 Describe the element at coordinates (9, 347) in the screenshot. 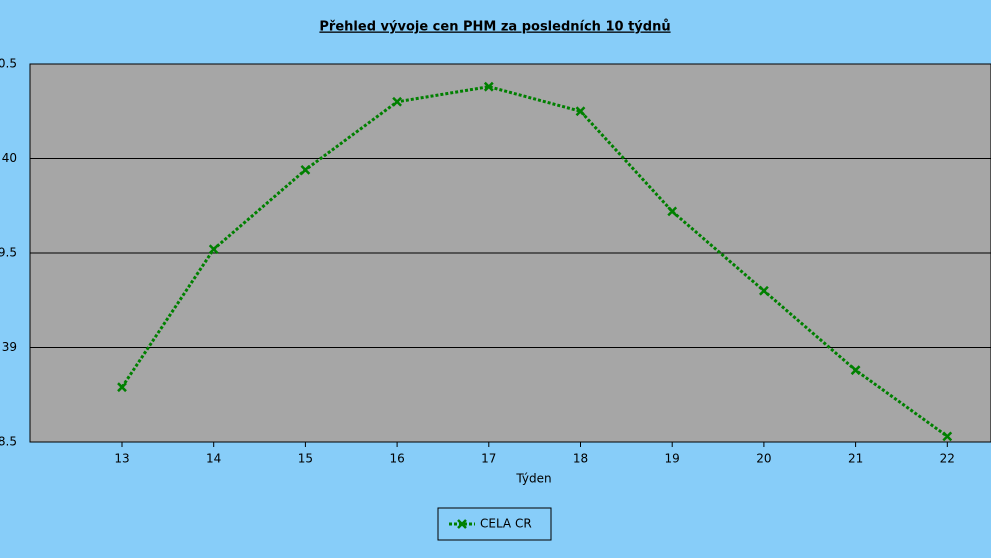

I see `y-tick-label: 39` at that location.